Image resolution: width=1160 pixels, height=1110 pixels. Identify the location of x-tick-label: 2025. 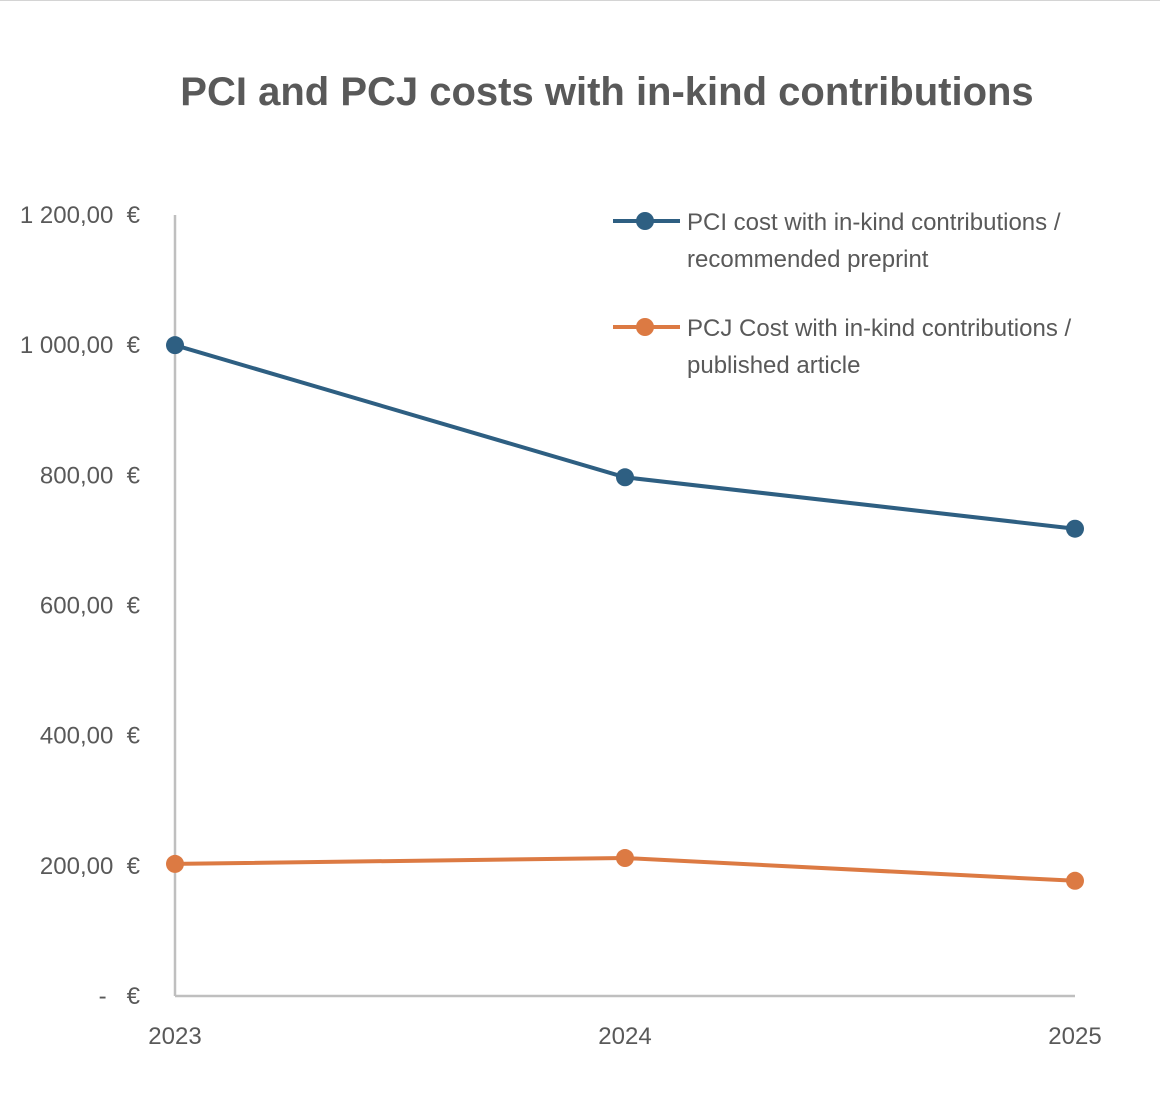
(1074, 1036).